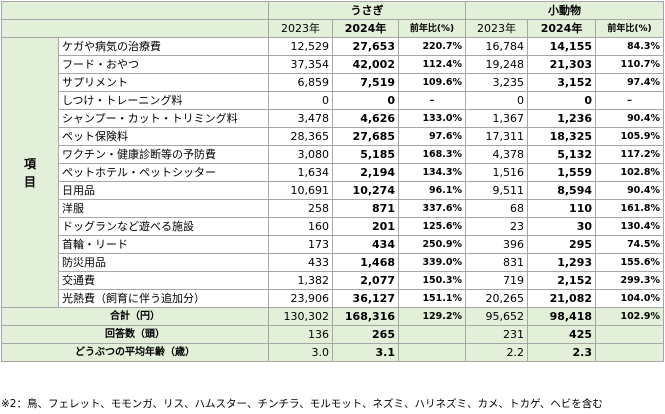  What do you see at coordinates (497, 154) in the screenshot?
I see `small-2023: 4,378` at bounding box center [497, 154].